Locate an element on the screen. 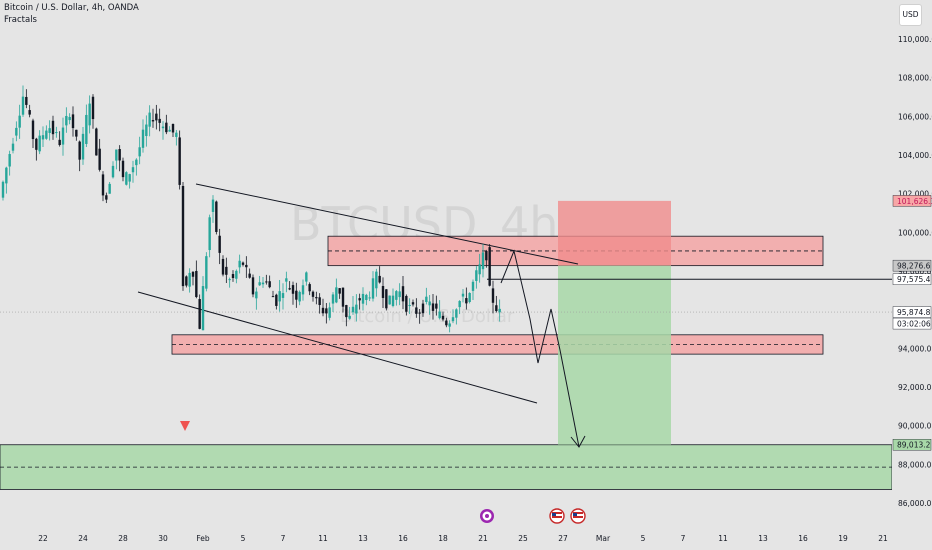 The image size is (932, 550). watermark-description: Bitcoin / U.S. Dollar is located at coordinates (427, 316).